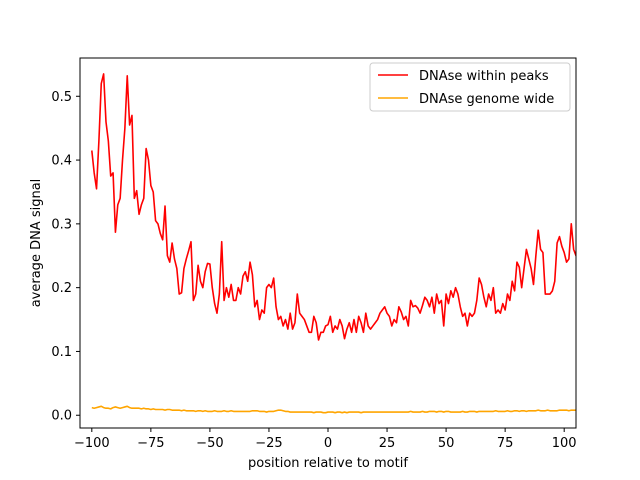 This screenshot has width=640, height=480. What do you see at coordinates (268, 443) in the screenshot?
I see `x-tick-label: −25` at bounding box center [268, 443].